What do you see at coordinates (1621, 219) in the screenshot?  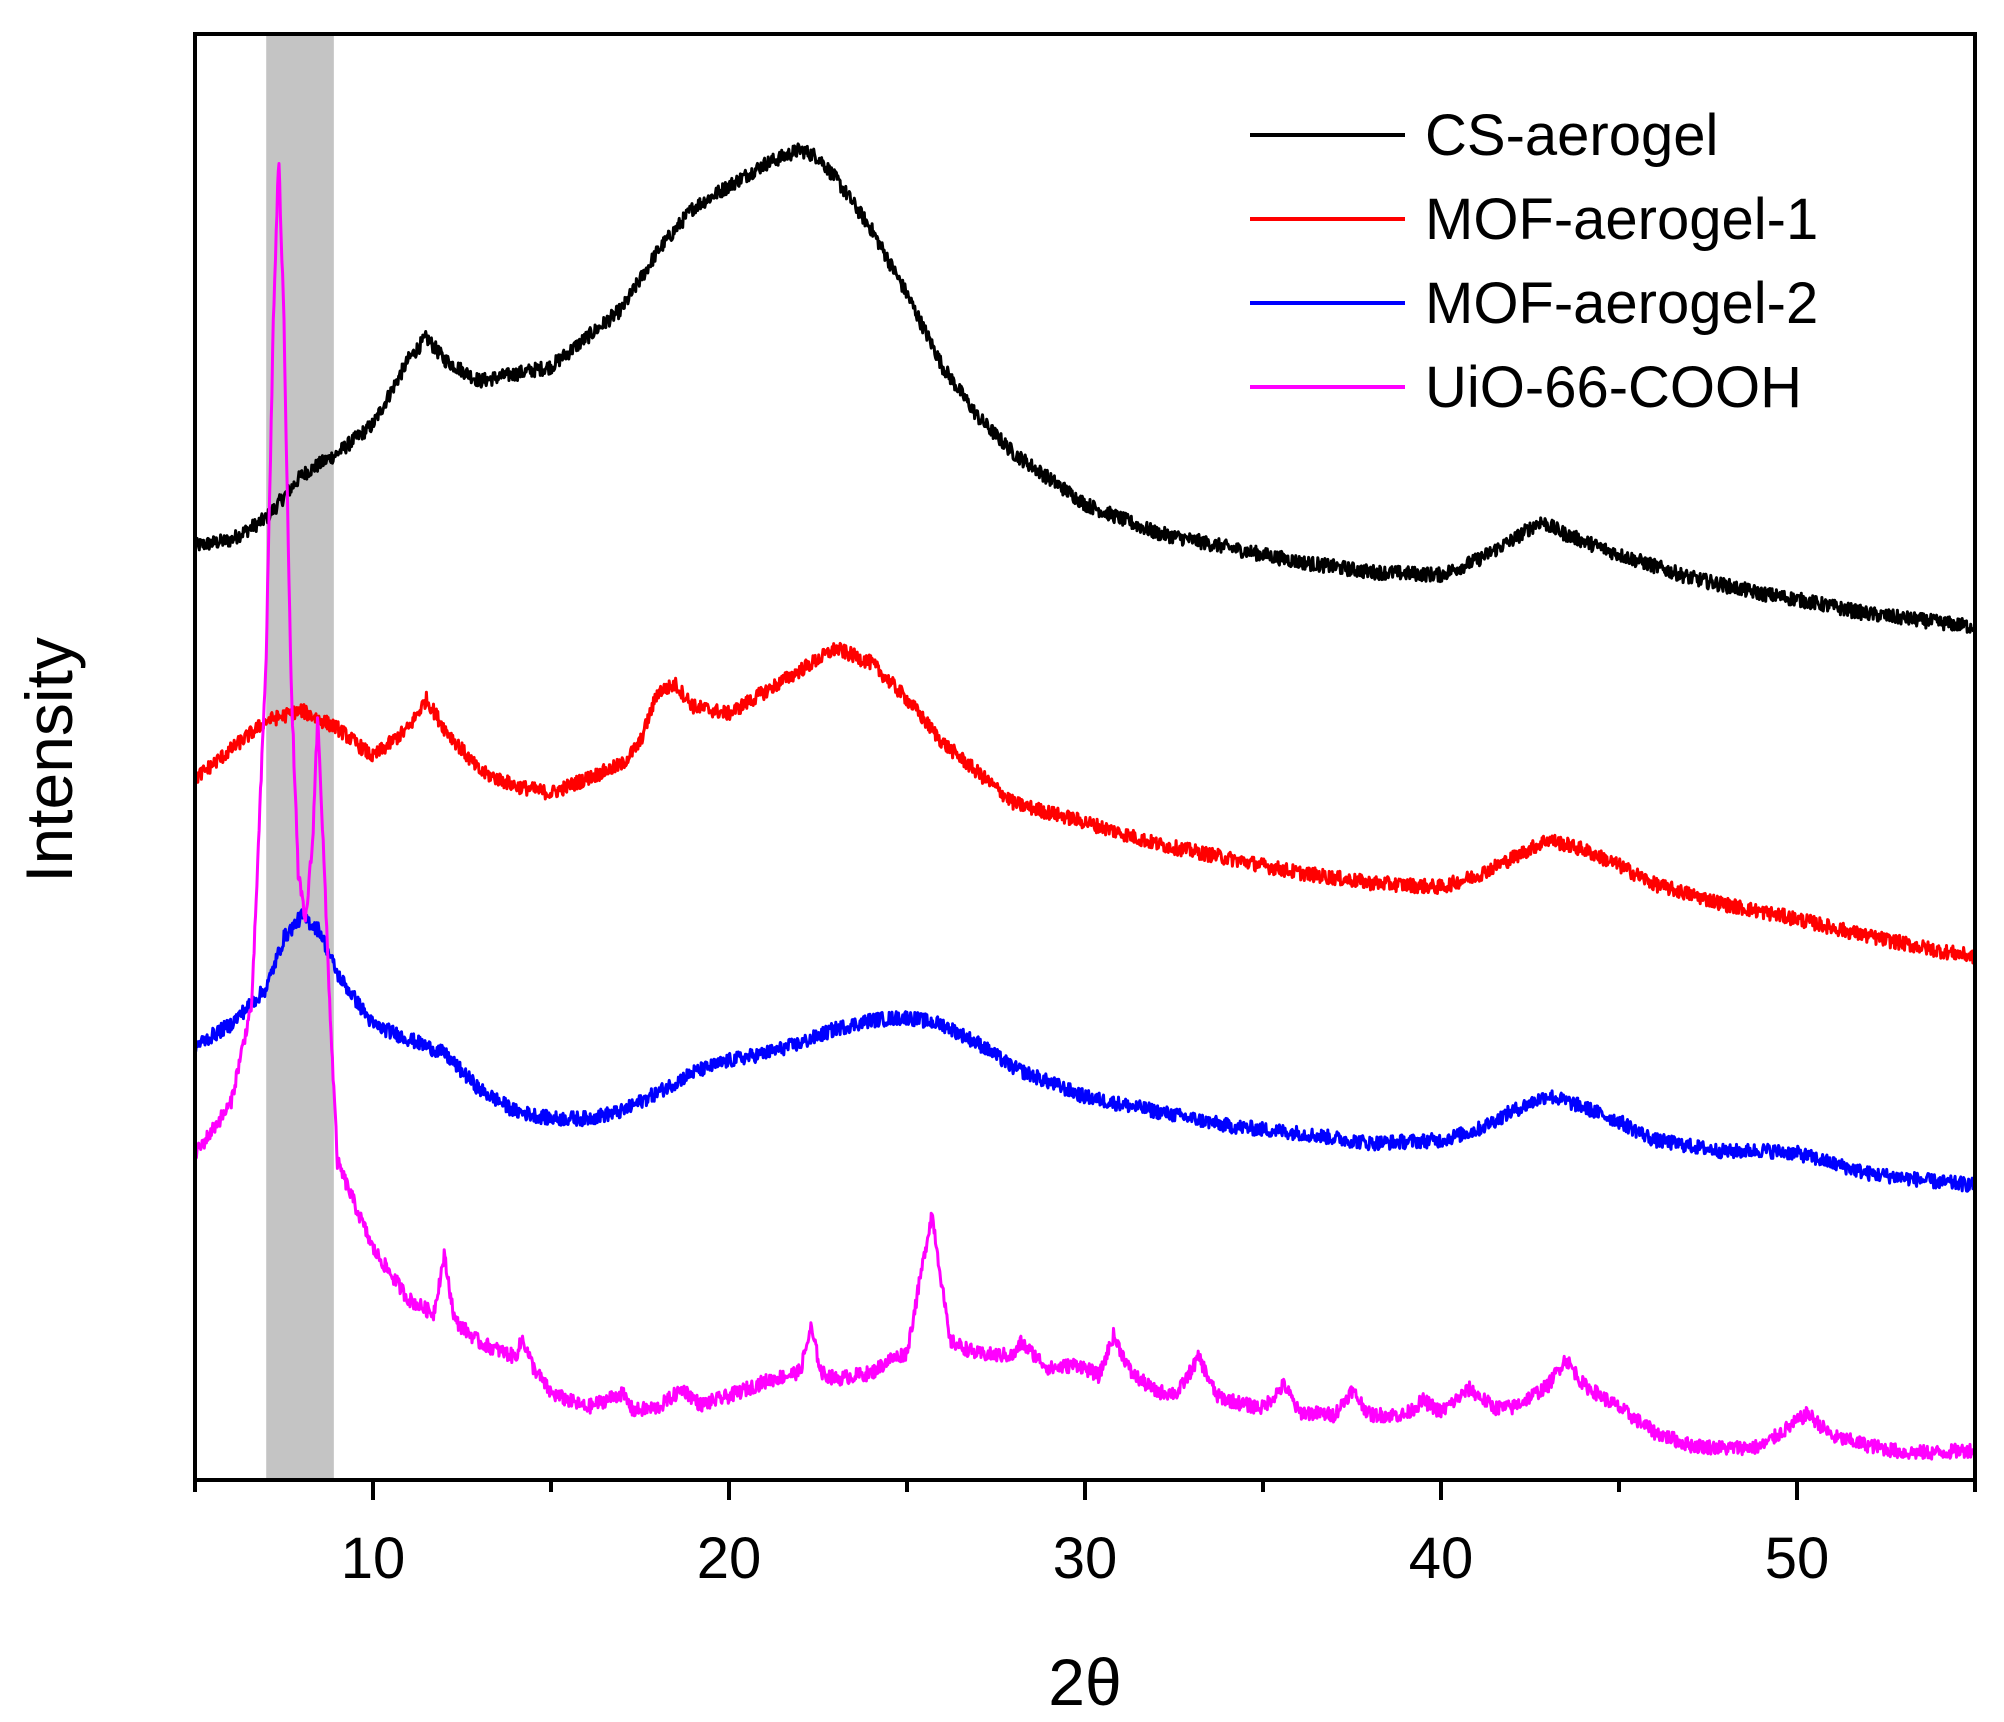 I see `legend-label: MOF-aerogel-1` at bounding box center [1621, 219].